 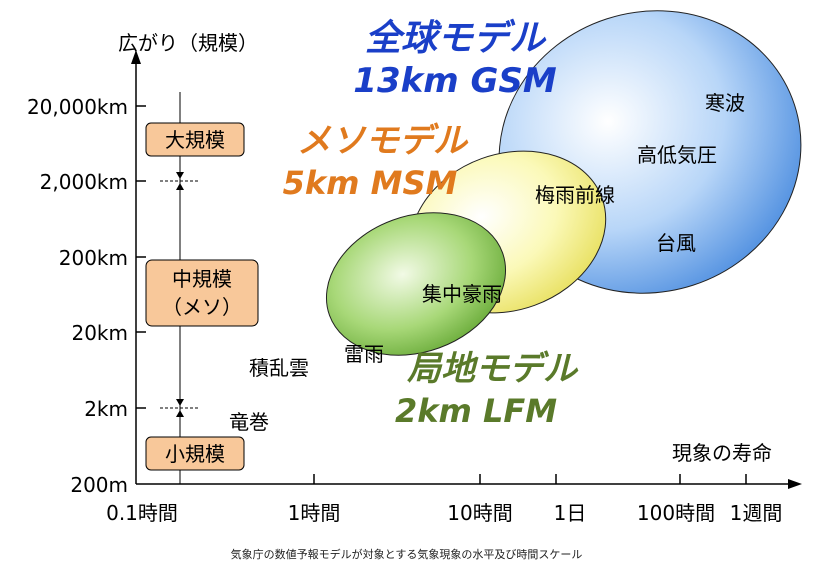 What do you see at coordinates (93, 258) in the screenshot?
I see `y-tick-label-200km: 200km` at bounding box center [93, 258].